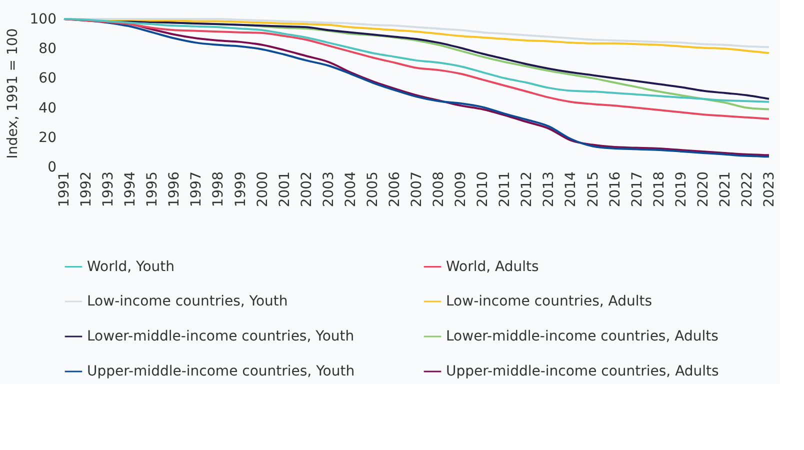 The height and width of the screenshot is (450, 804). What do you see at coordinates (681, 190) in the screenshot?
I see `x-tick-label: 2019` at bounding box center [681, 190].